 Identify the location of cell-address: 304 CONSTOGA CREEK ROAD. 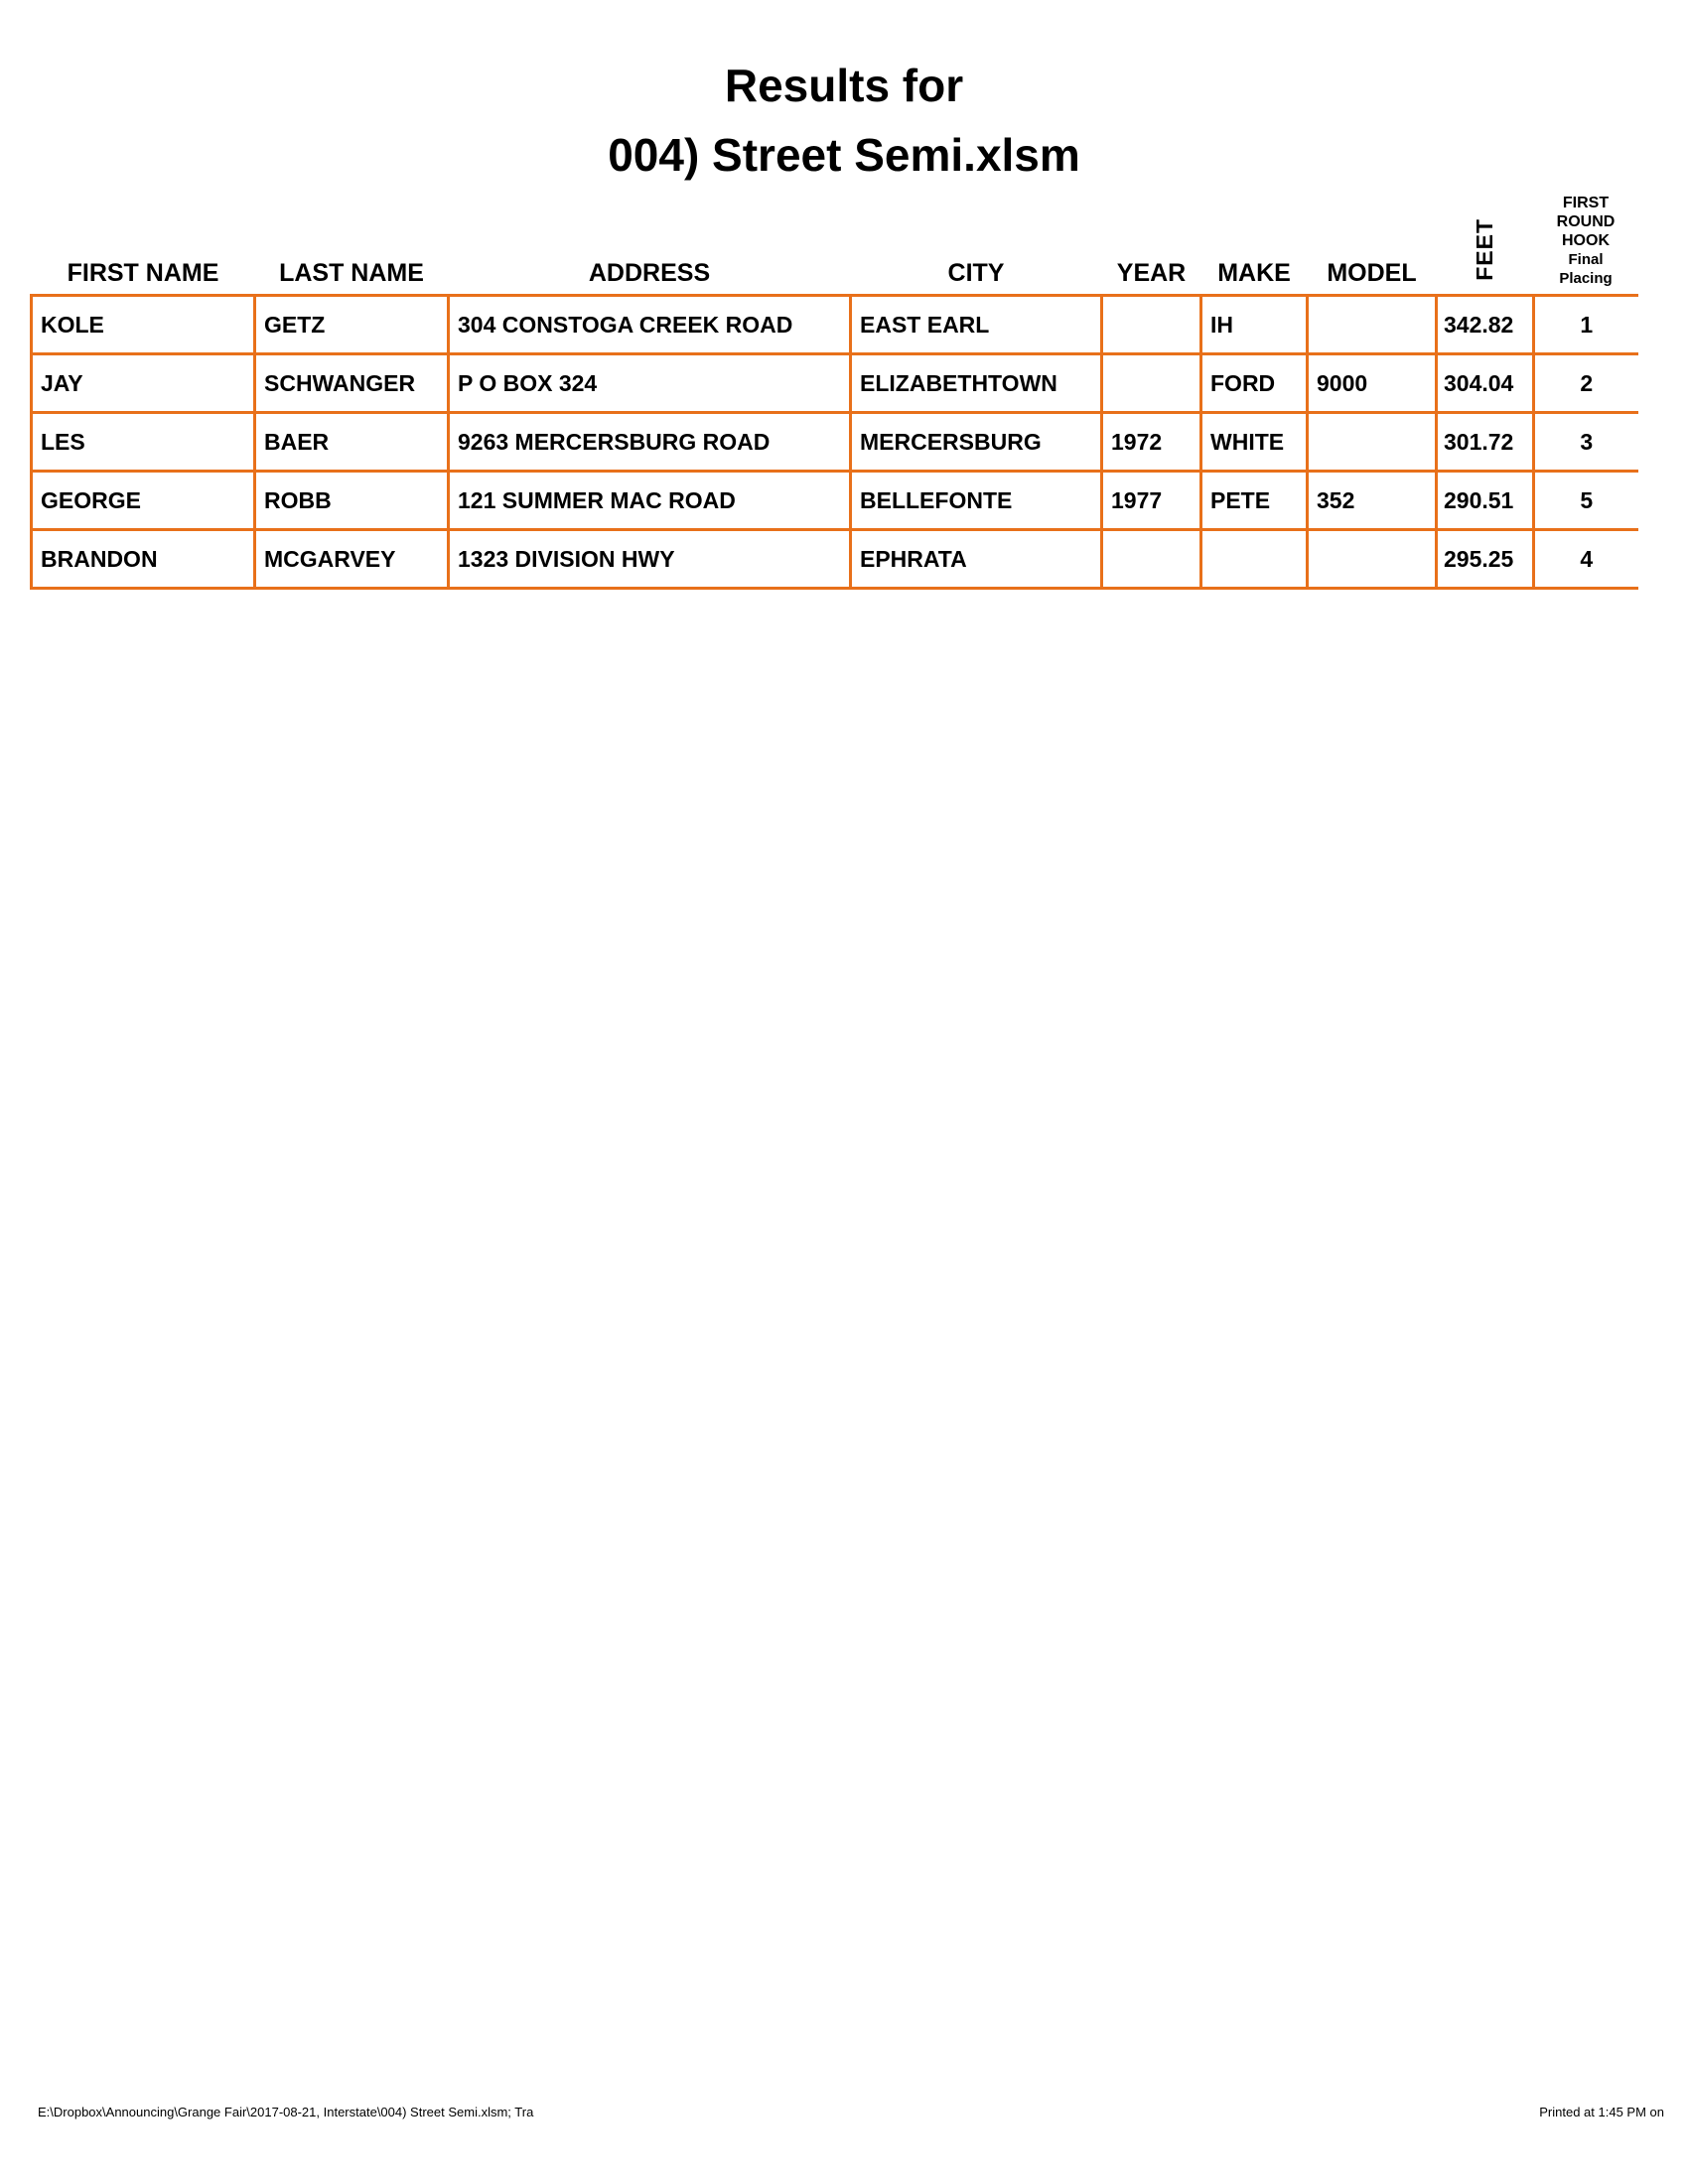
(649, 324).